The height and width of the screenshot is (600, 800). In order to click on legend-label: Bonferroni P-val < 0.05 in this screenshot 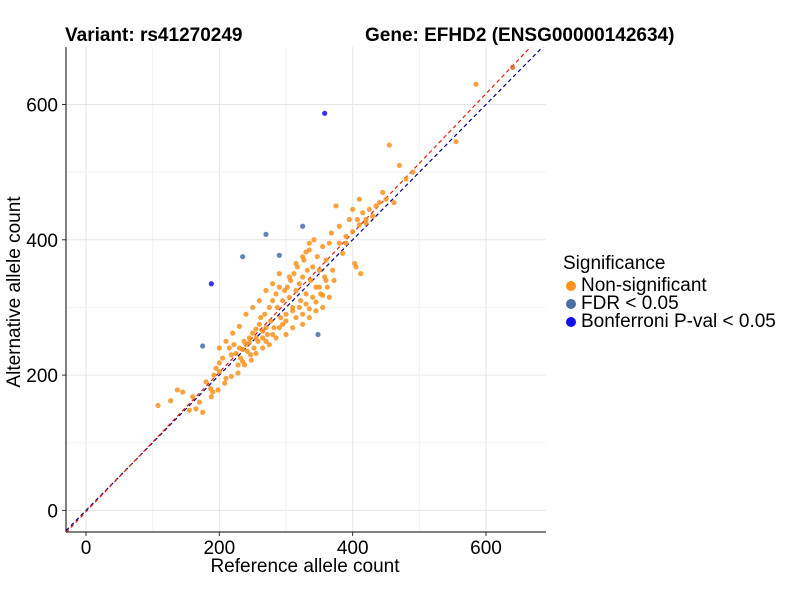, I will do `click(678, 321)`.